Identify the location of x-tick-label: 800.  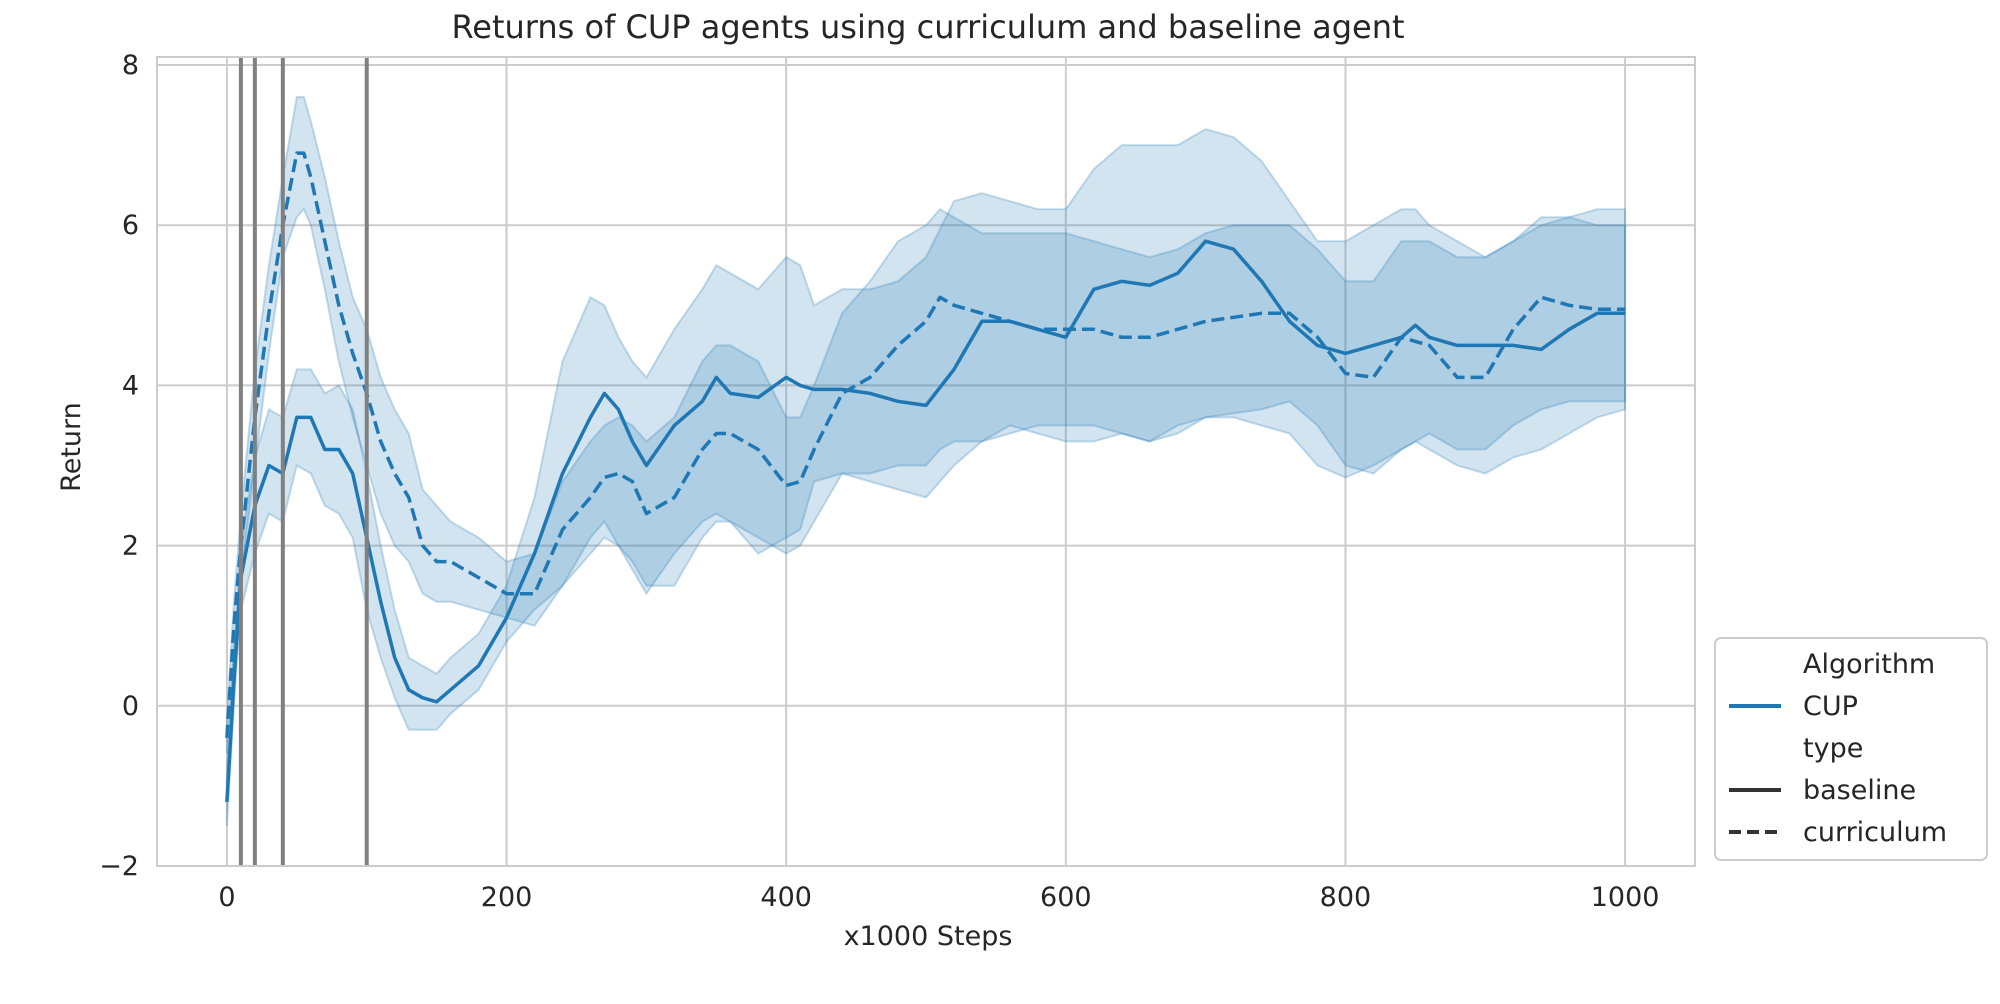
(1346, 897).